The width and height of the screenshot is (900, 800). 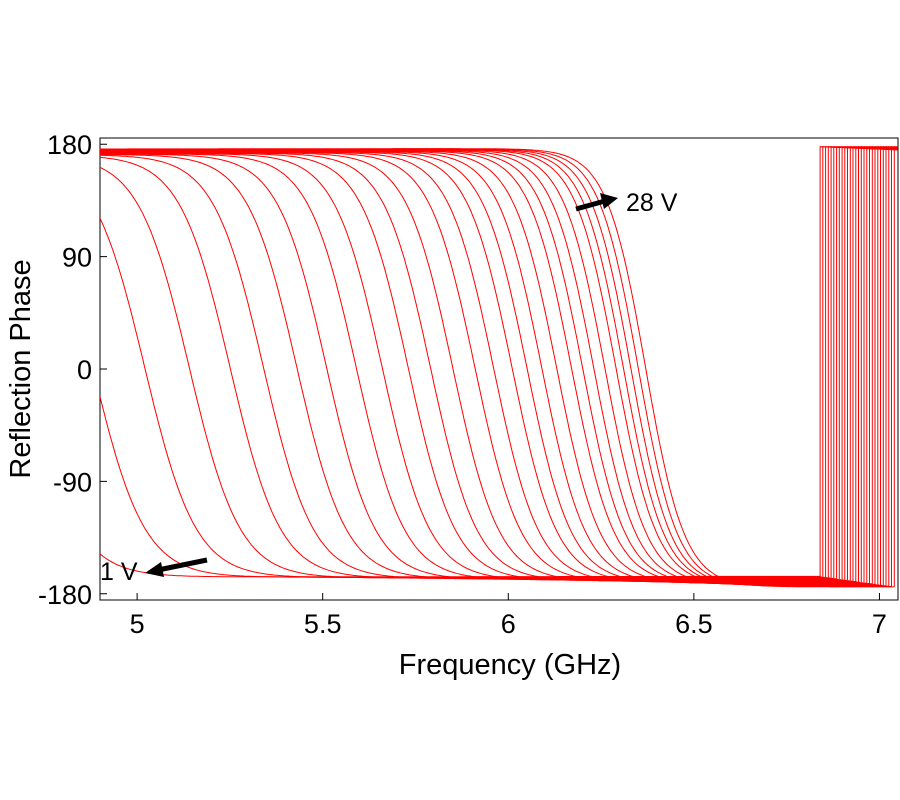 I want to click on phase-wrap-28v, so click(x=895, y=366).